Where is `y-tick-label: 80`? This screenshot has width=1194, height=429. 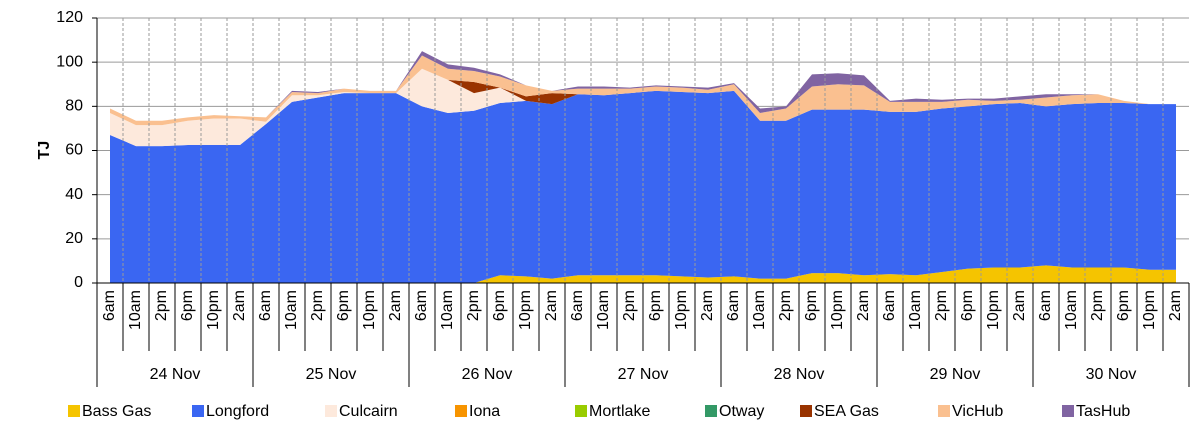 y-tick-label: 80 is located at coordinates (74, 106).